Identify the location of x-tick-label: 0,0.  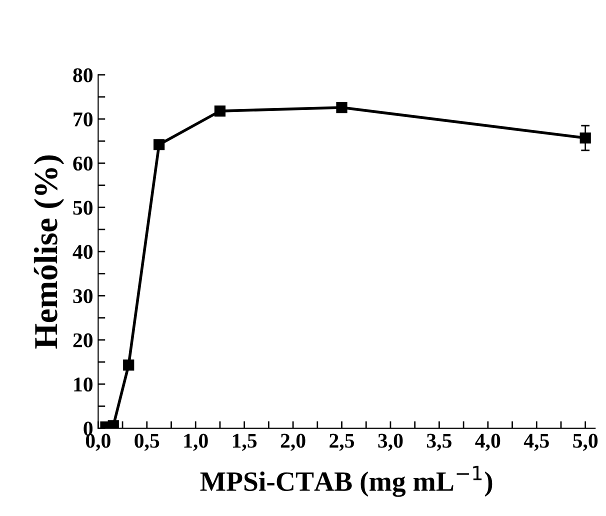
(98, 442).